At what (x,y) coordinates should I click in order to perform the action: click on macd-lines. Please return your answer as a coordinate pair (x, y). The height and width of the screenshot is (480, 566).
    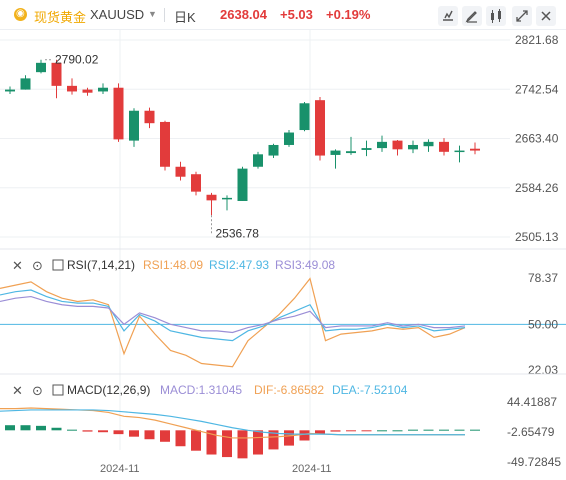
    Looking at the image, I should click on (232, 423).